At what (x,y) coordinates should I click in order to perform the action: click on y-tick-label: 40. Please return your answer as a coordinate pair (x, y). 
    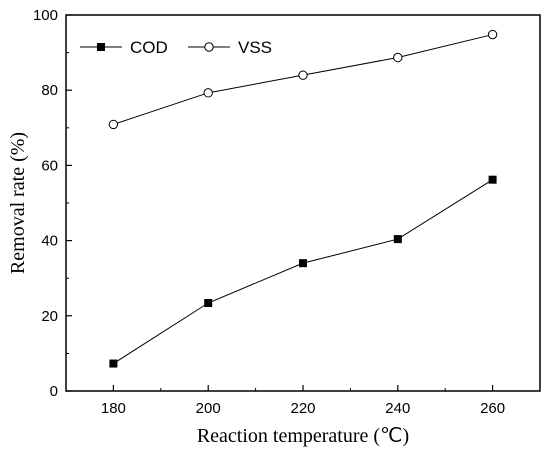
    Looking at the image, I should click on (49, 241).